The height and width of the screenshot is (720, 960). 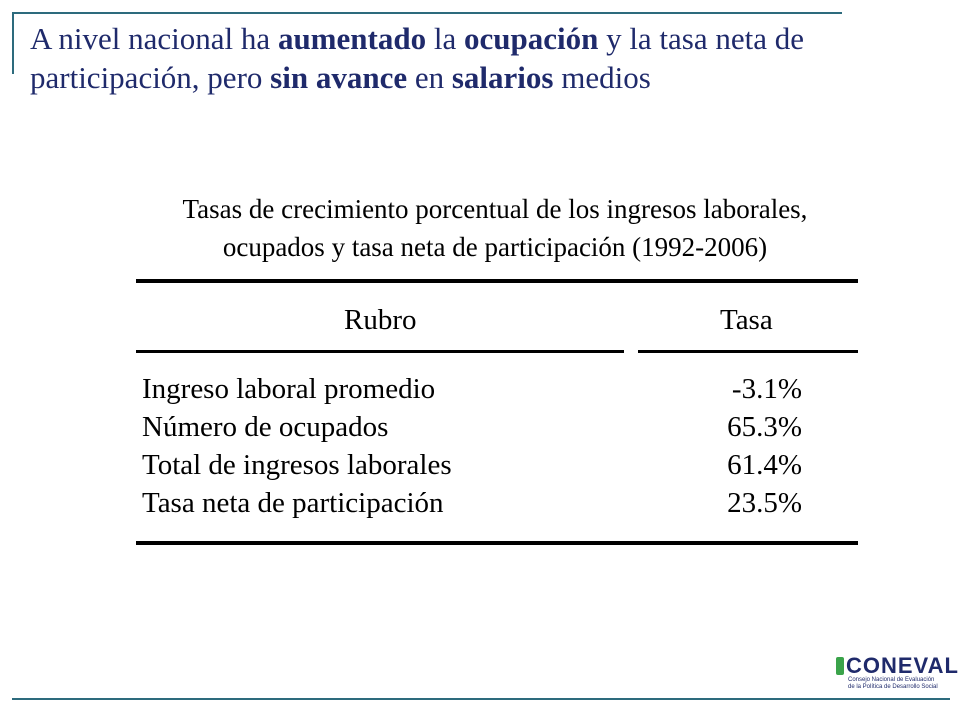 What do you see at coordinates (429, 77) in the screenshot?
I see `headline-text: en` at bounding box center [429, 77].